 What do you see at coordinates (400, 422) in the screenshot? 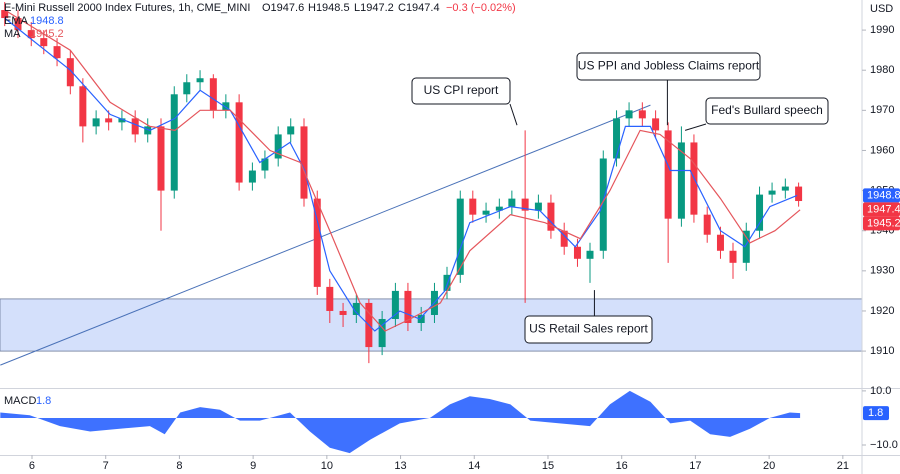
I see `macd-area` at bounding box center [400, 422].